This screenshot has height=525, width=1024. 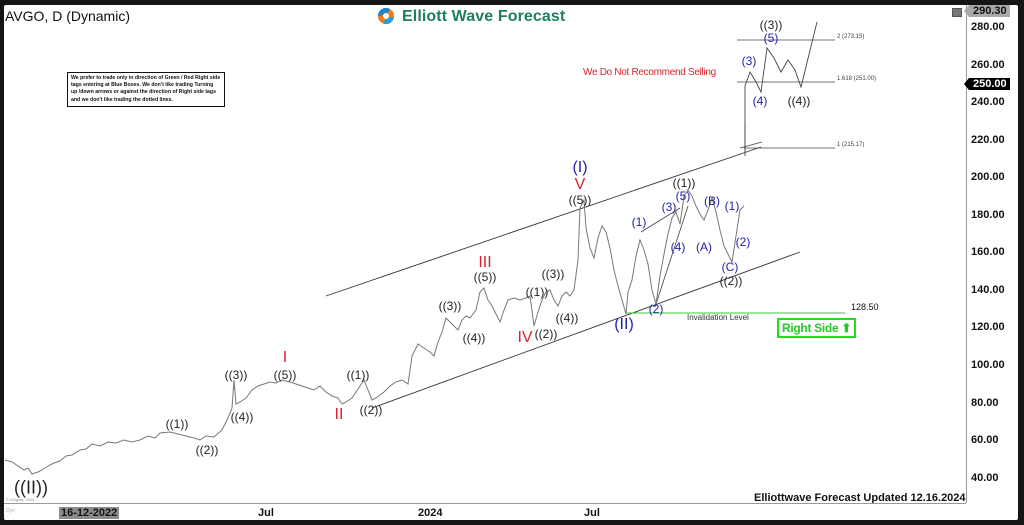 What do you see at coordinates (987, 11) in the screenshot?
I see `last-price-tag: 290.30` at bounding box center [987, 11].